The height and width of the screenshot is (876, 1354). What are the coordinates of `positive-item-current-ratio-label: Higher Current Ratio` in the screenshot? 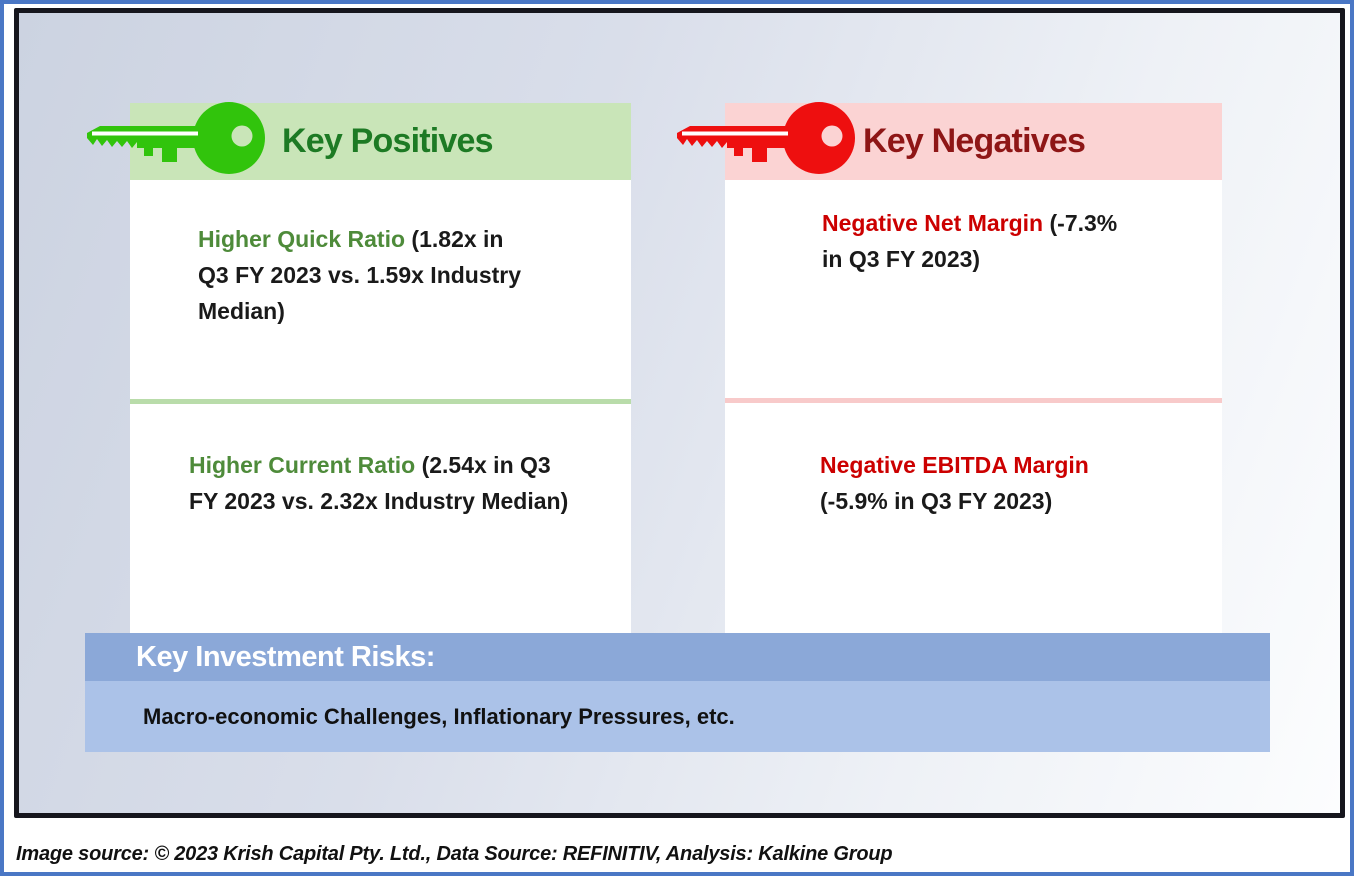 It's located at (302, 465).